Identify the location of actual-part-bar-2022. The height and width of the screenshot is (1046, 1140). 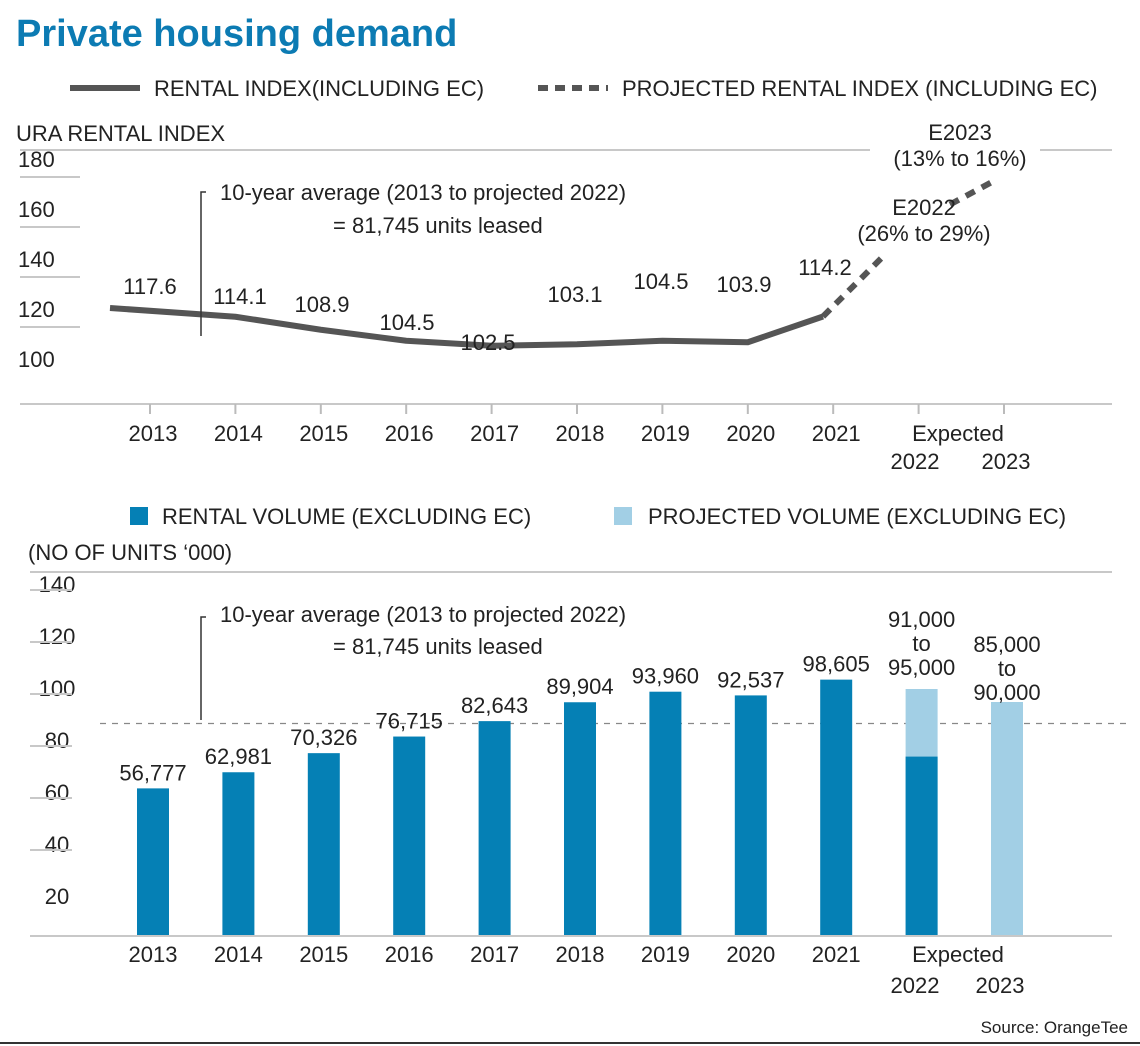
(921, 846).